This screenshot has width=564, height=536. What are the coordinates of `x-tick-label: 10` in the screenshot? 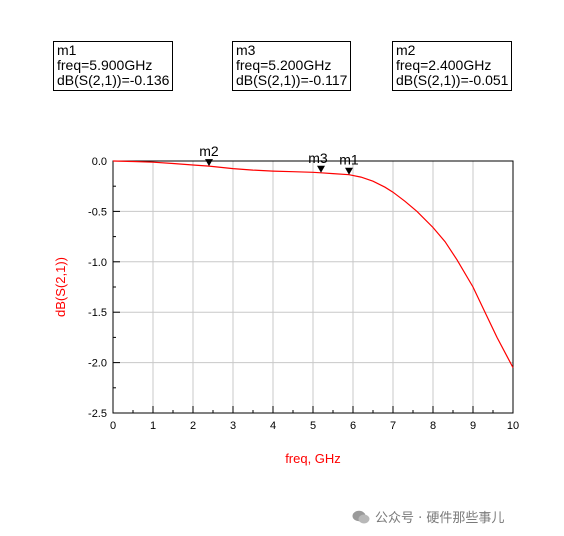 It's located at (513, 426).